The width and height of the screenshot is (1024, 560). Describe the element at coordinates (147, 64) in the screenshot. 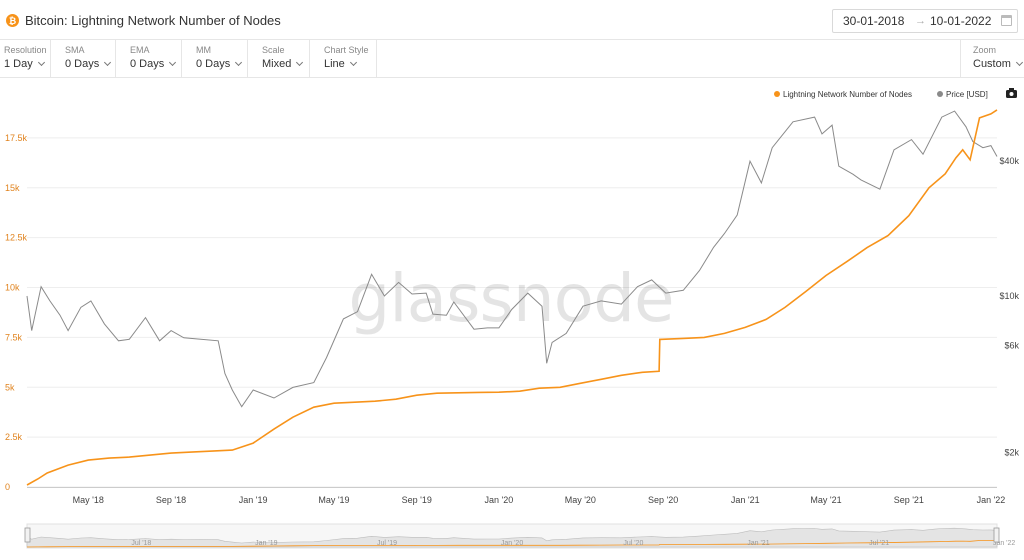

I see `ema-value-text: 0 Days` at that location.